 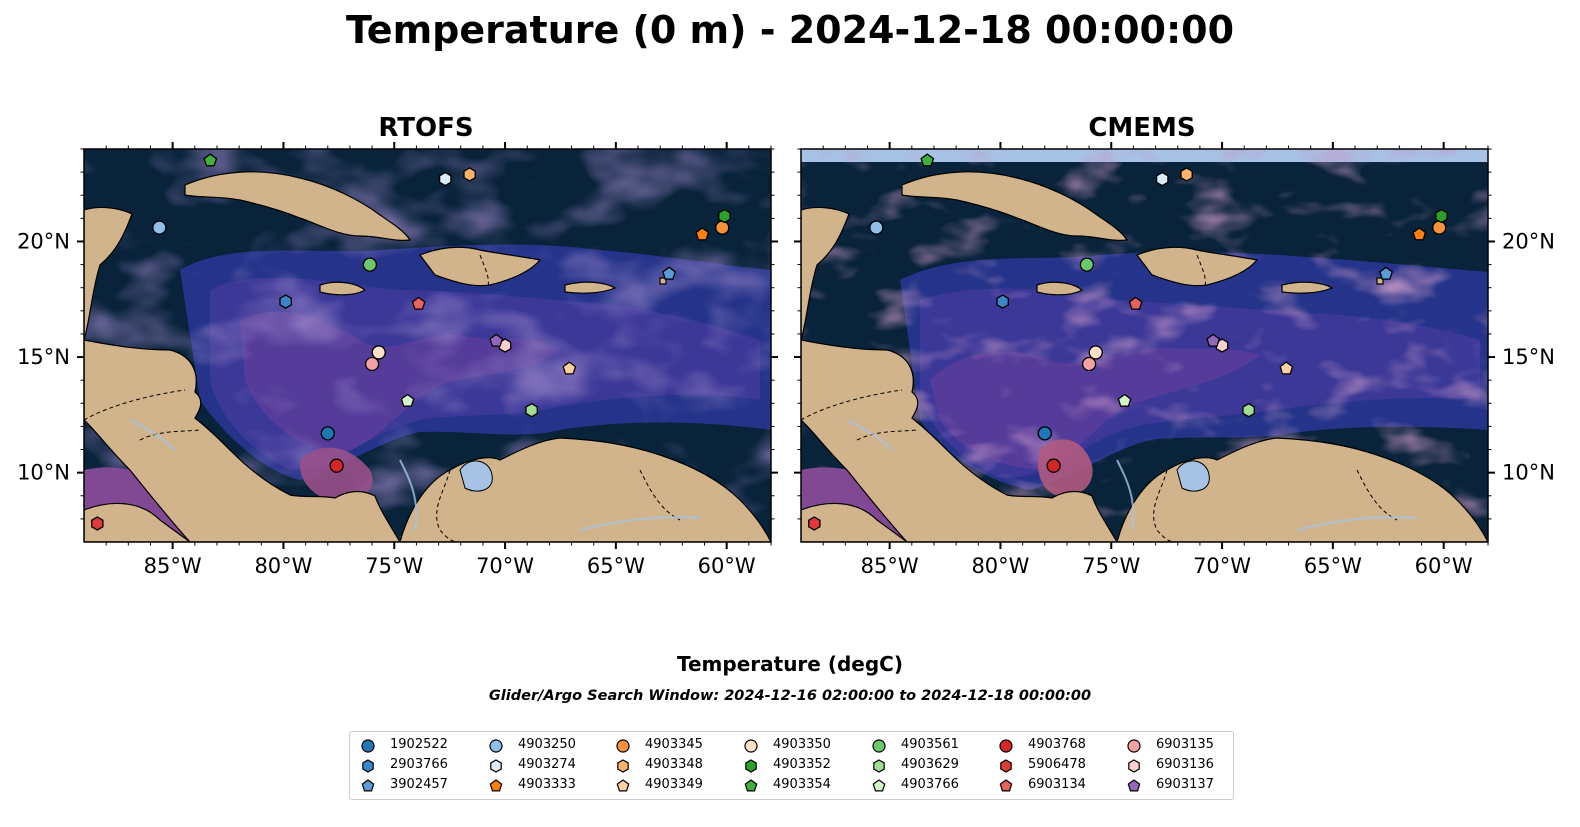 I want to click on warm-coastal-patch, so click(x=1065, y=467).